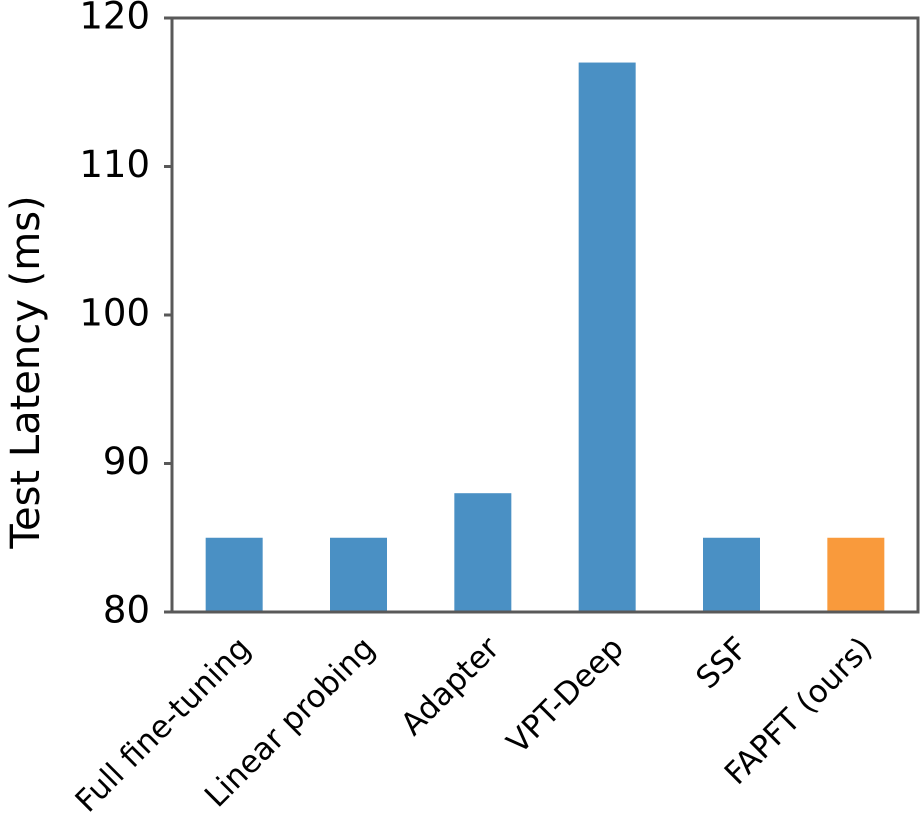 Image resolution: width=922 pixels, height=837 pixels. What do you see at coordinates (450, 686) in the screenshot?
I see `x-tick-label: Adapter` at bounding box center [450, 686].